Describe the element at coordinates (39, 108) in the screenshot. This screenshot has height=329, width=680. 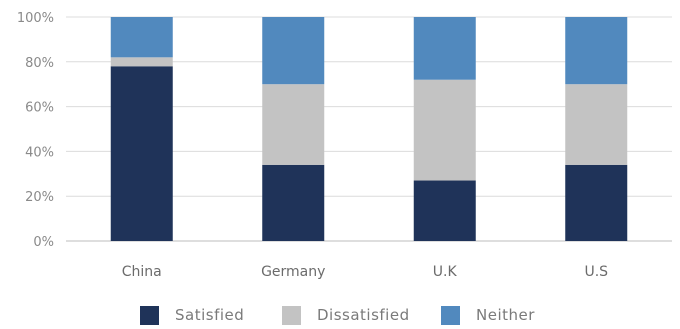
I see `y-tick-label: 60%` at that location.